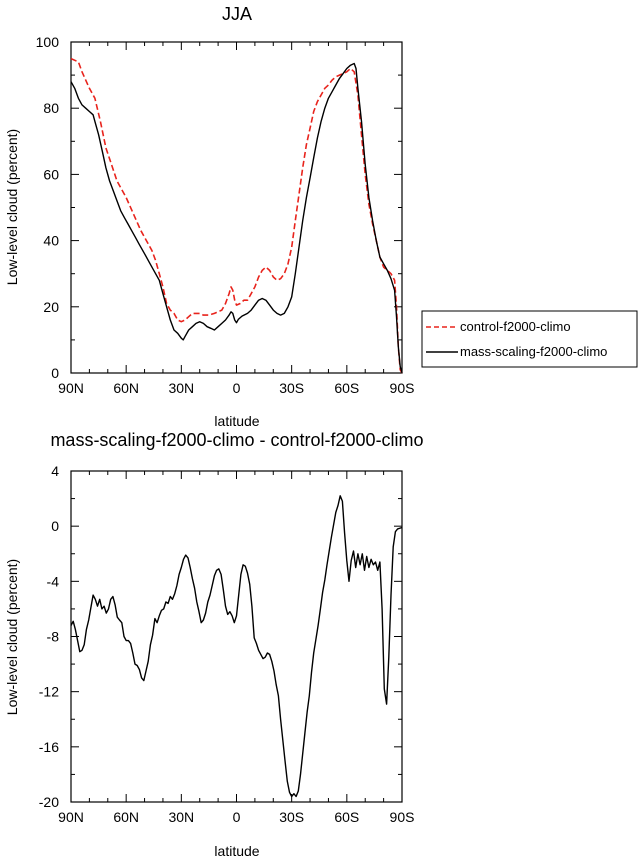 This screenshot has width=641, height=861. Describe the element at coordinates (181, 388) in the screenshot. I see `top-x-tick-label: 30N` at that location.